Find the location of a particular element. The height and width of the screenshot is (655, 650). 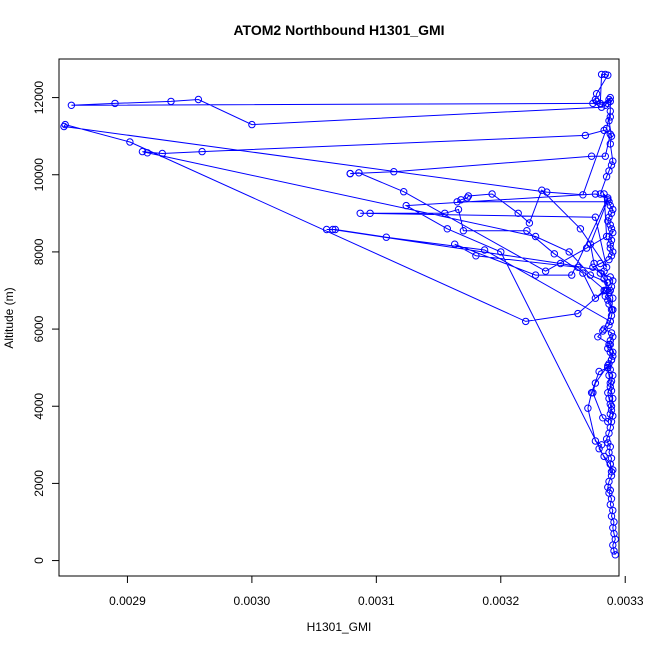

x-tick-label: 0.0029 is located at coordinates (127, 601).